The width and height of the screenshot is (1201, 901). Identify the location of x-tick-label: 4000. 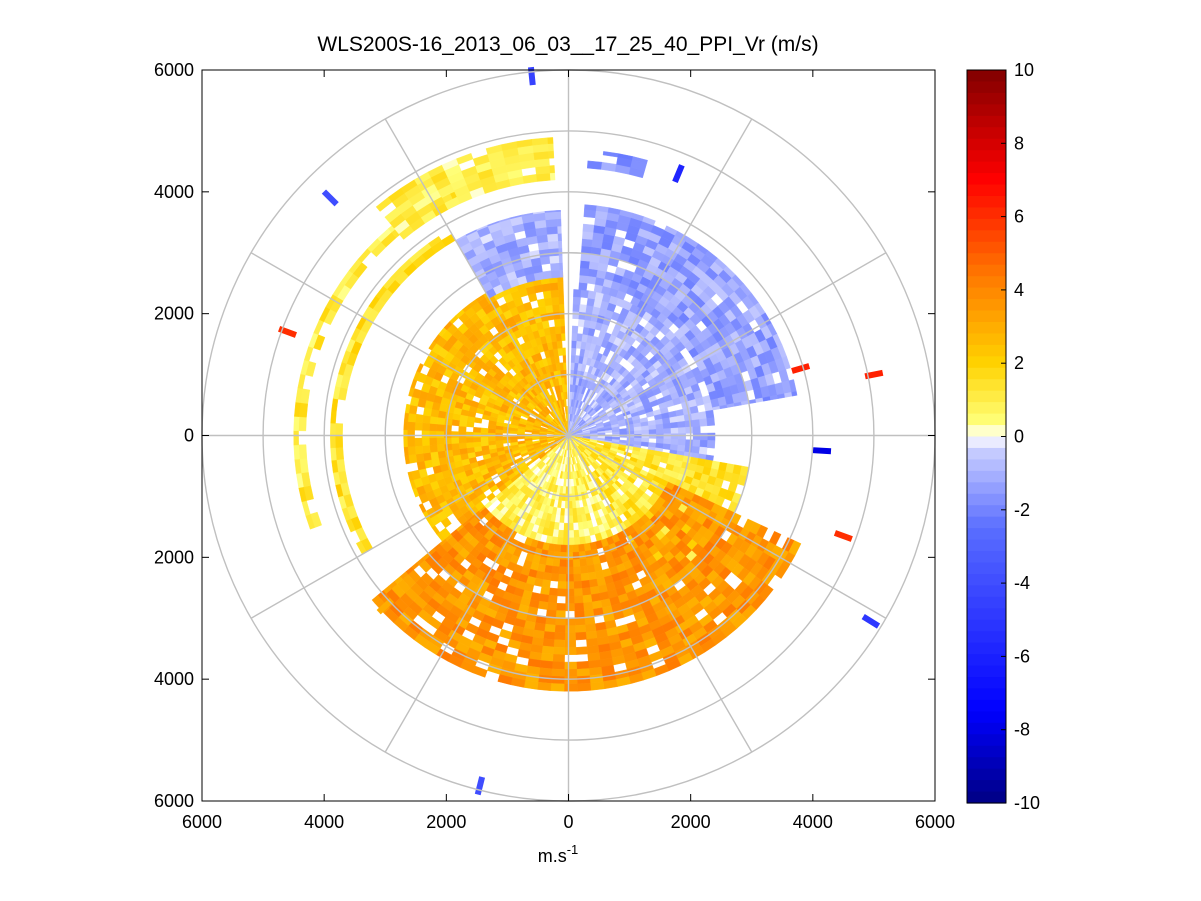
(324, 822).